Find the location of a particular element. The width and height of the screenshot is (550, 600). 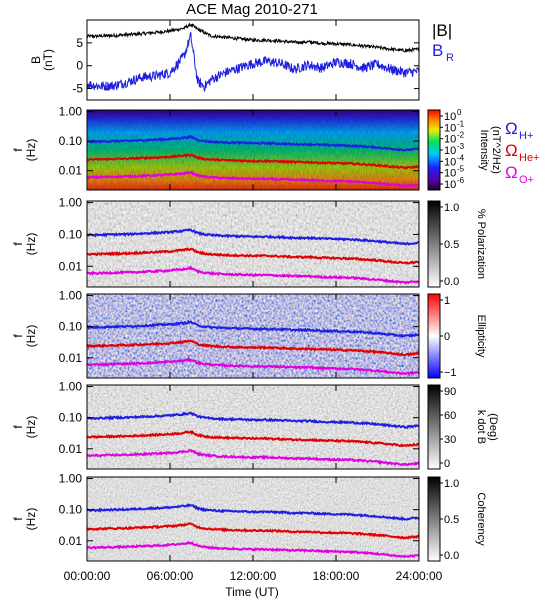

legend-ion-label: O+ is located at coordinates (526, 180).